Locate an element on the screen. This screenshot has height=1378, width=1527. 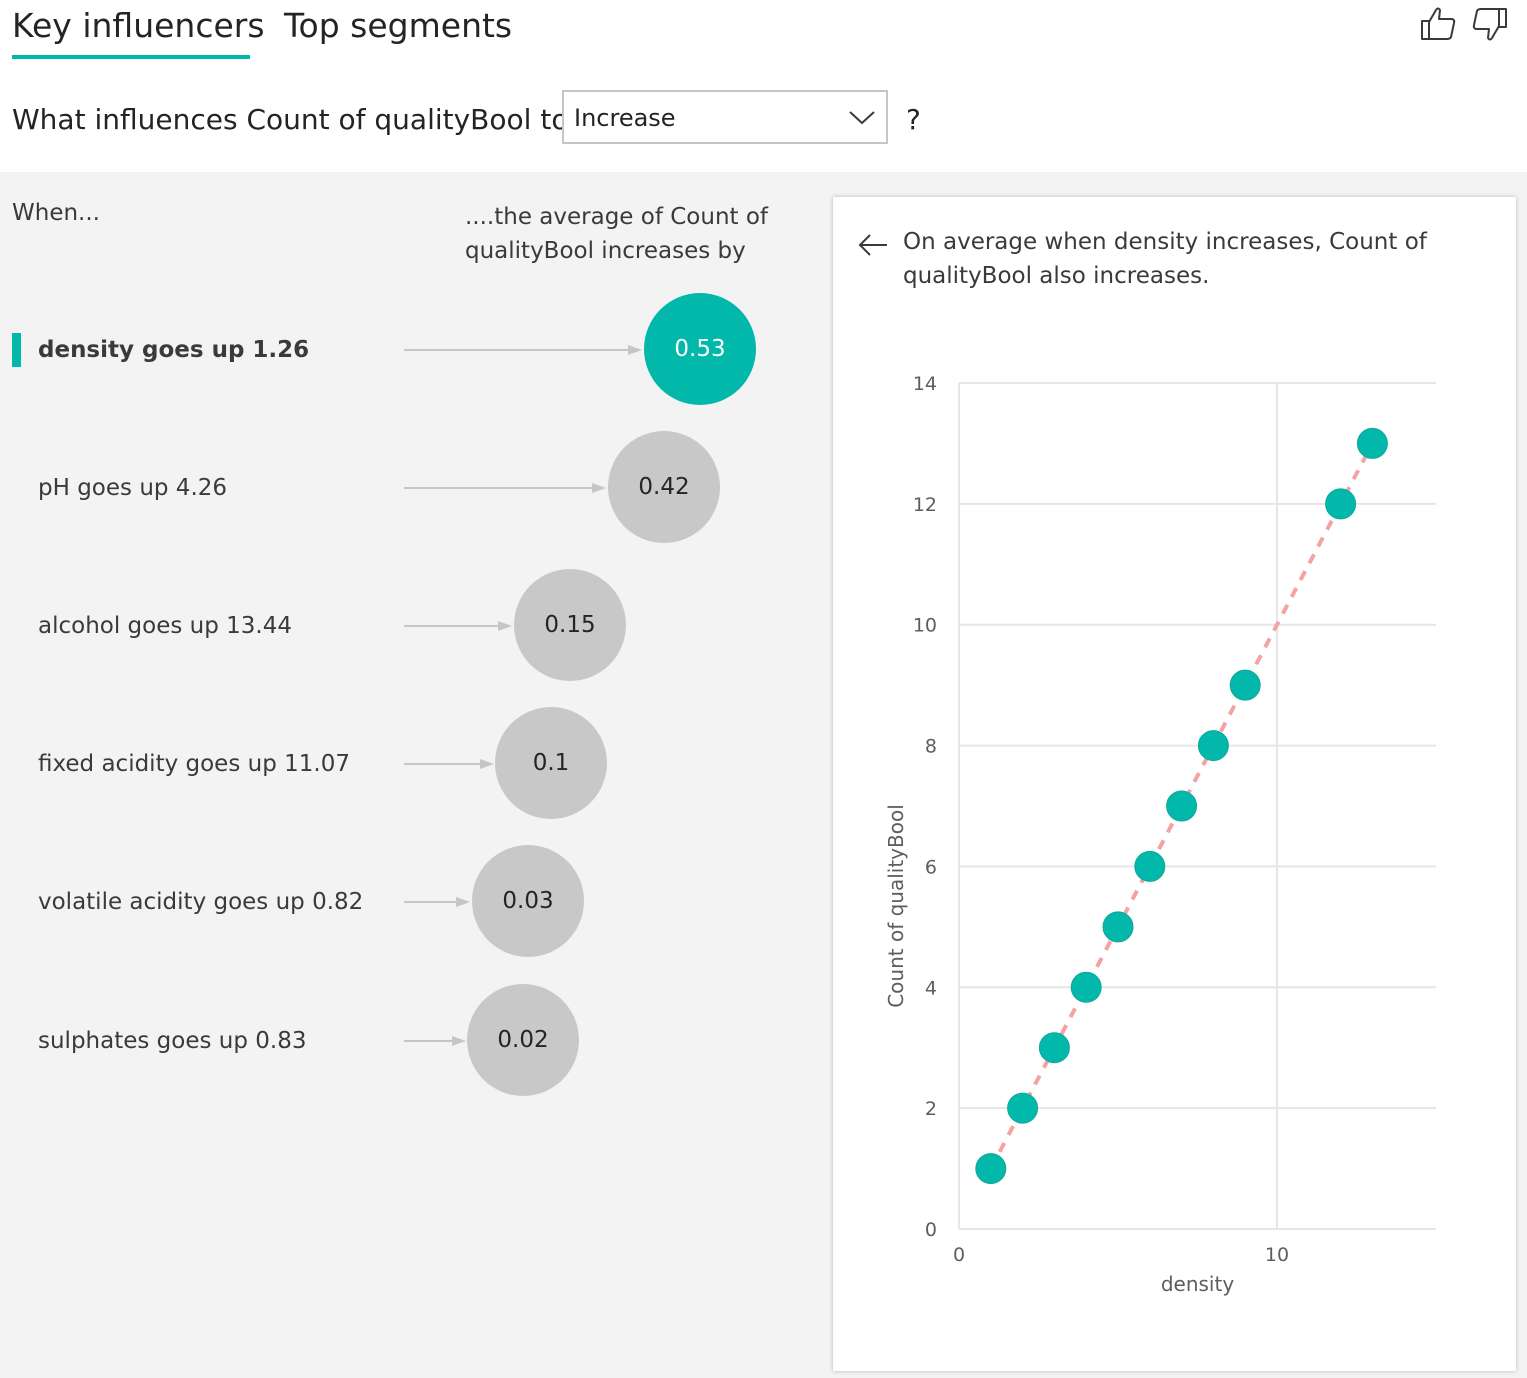
x-axis-title: density is located at coordinates (1197, 1284).